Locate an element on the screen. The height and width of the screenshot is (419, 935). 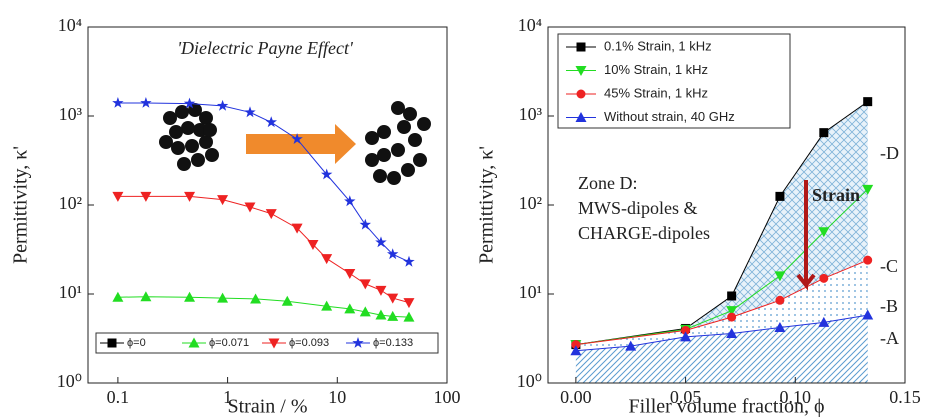
legend-box is located at coordinates (674, 81).